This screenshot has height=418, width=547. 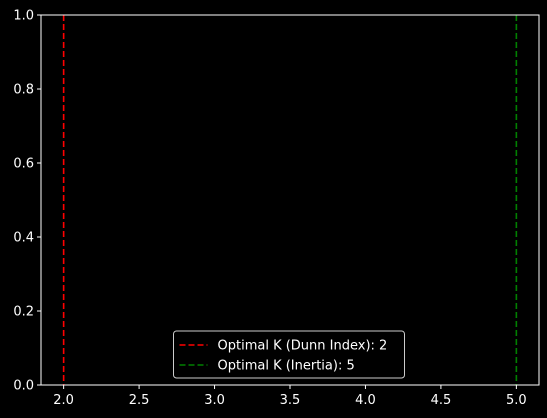 What do you see at coordinates (214, 400) in the screenshot?
I see `x-tick-label: 3.0` at bounding box center [214, 400].